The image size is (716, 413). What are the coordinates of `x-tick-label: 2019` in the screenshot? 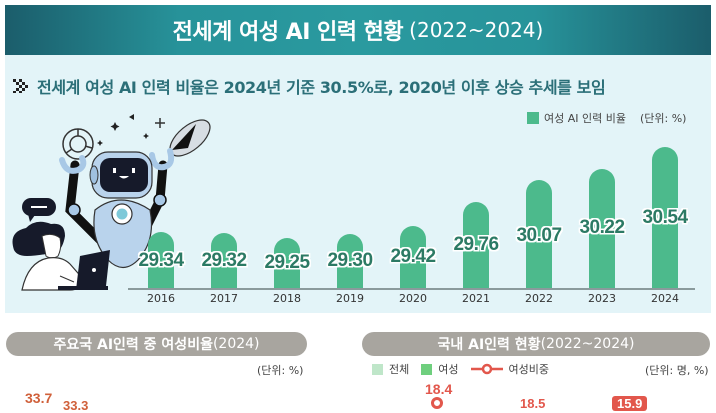 It's located at (350, 298).